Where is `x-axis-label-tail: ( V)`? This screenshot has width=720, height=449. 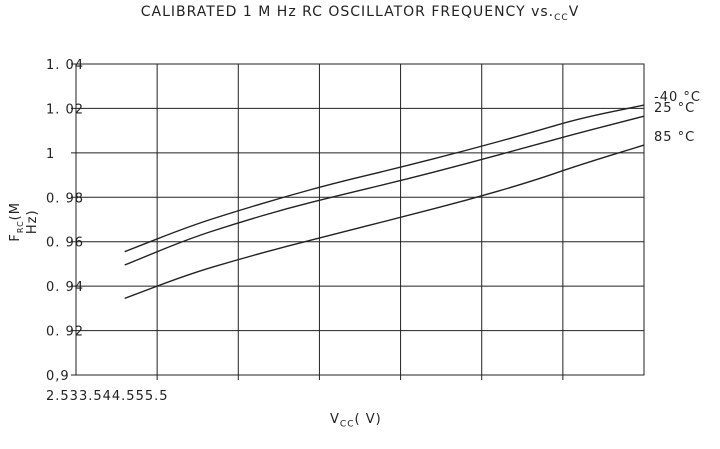
x-axis-label-tail: ( V) is located at coordinates (368, 419).